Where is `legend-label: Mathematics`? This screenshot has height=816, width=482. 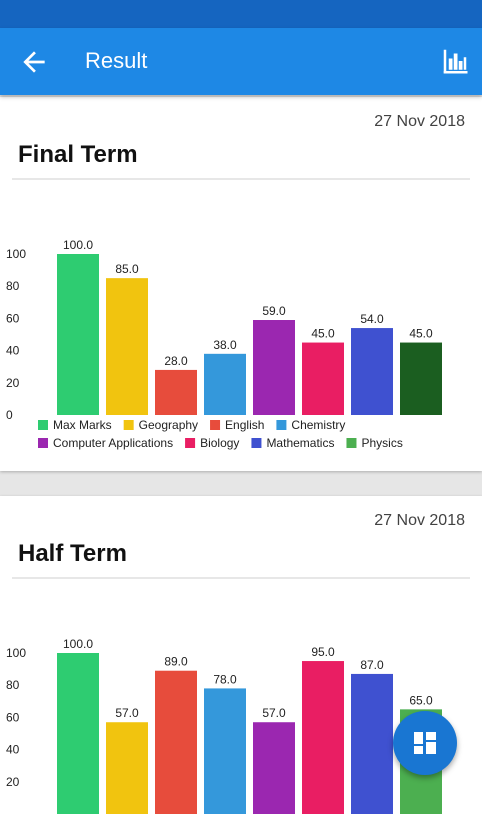
legend-label: Mathematics is located at coordinates (300, 443).